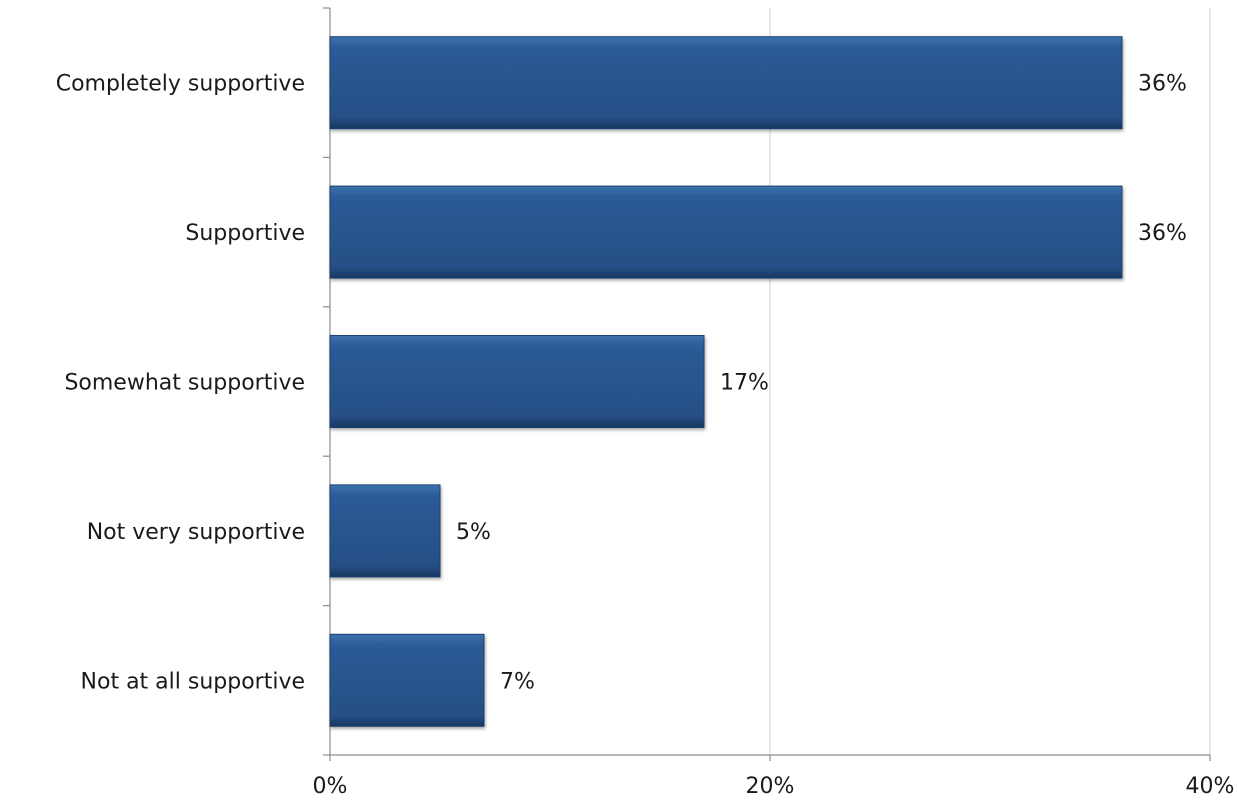 Image resolution: width=1238 pixels, height=804 pixels. Describe the element at coordinates (184, 383) in the screenshot. I see `category-label: Somewhat supportive` at that location.